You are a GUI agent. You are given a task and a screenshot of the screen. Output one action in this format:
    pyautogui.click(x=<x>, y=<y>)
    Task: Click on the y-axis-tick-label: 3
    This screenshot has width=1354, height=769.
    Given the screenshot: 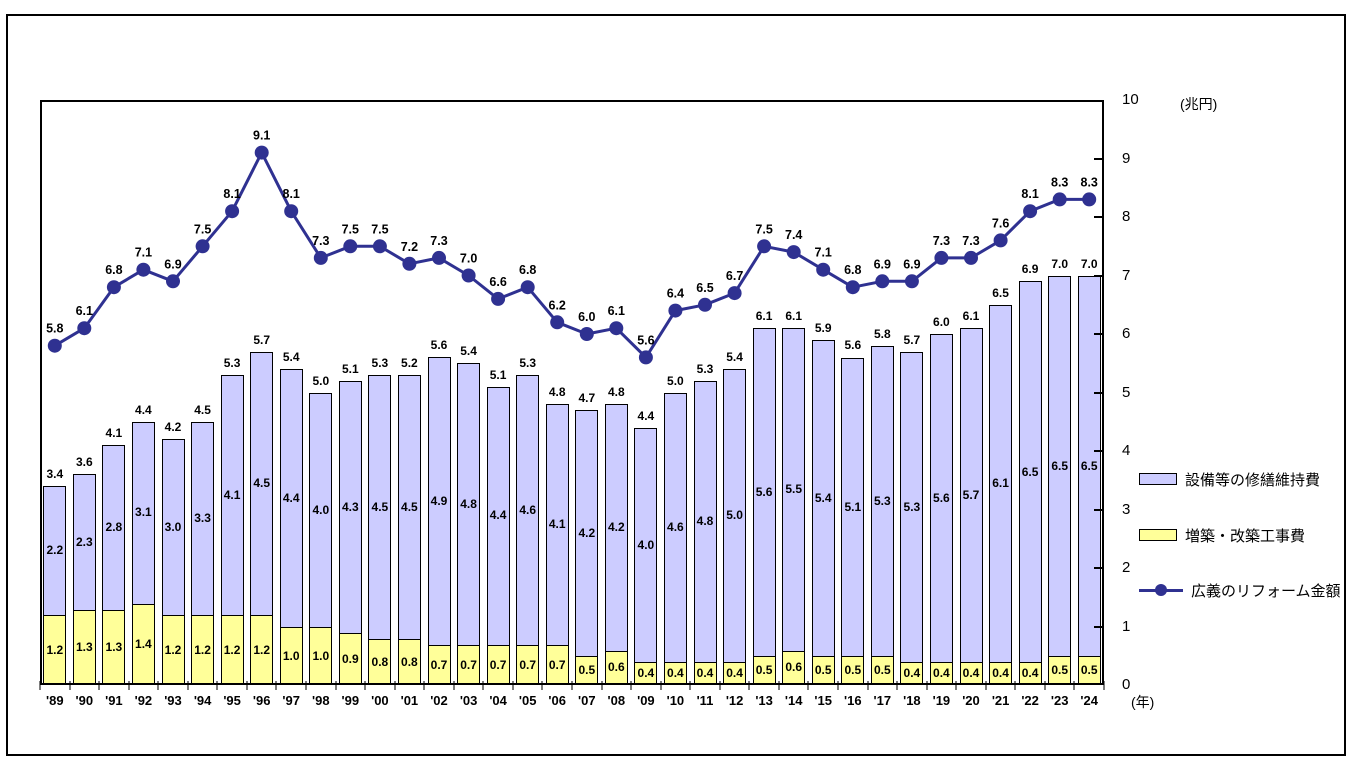 What is the action you would take?
    pyautogui.click(x=1126, y=509)
    